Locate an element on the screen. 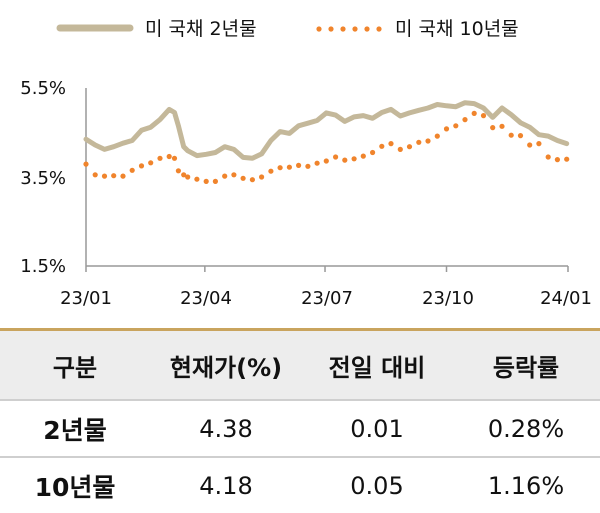 This screenshot has height=513, width=600. x-tick-label: 23/04 is located at coordinates (206, 298).